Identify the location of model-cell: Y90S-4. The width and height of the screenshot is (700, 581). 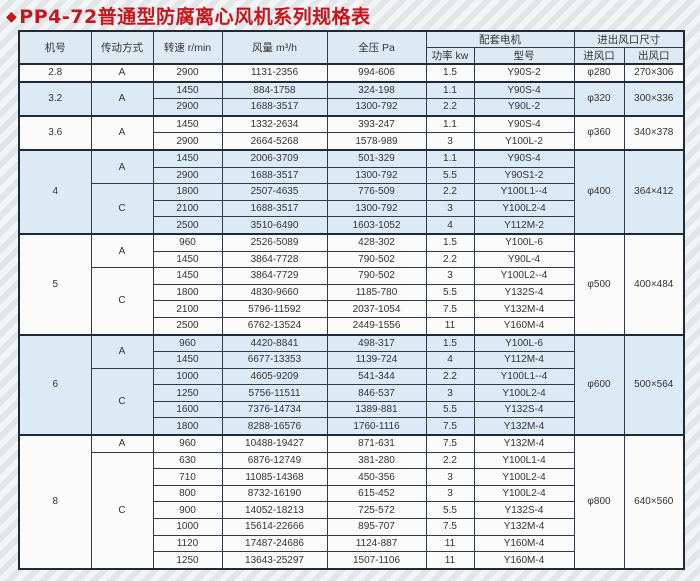
(524, 124).